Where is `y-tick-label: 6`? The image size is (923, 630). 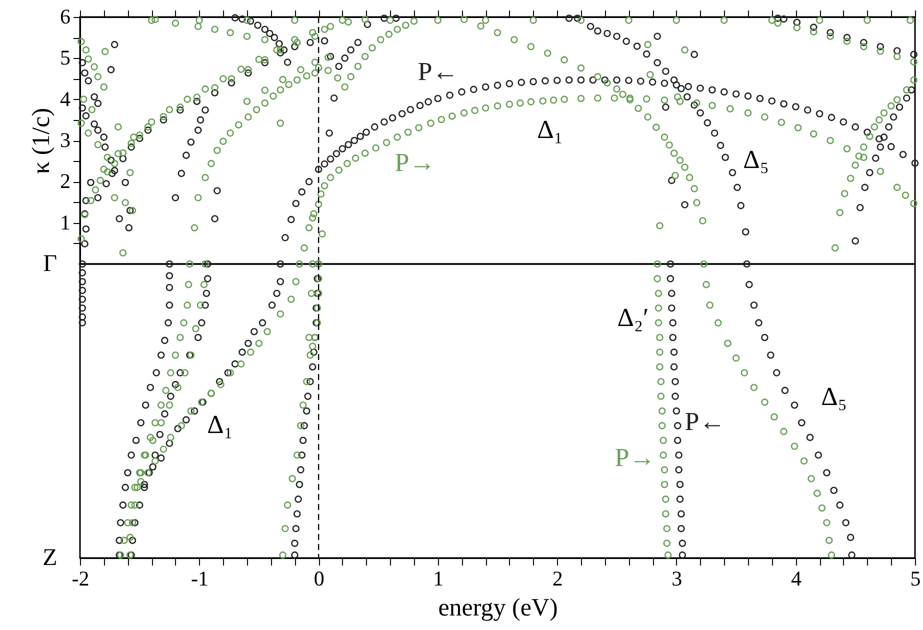
y-tick-label: 6 is located at coordinates (65, 16).